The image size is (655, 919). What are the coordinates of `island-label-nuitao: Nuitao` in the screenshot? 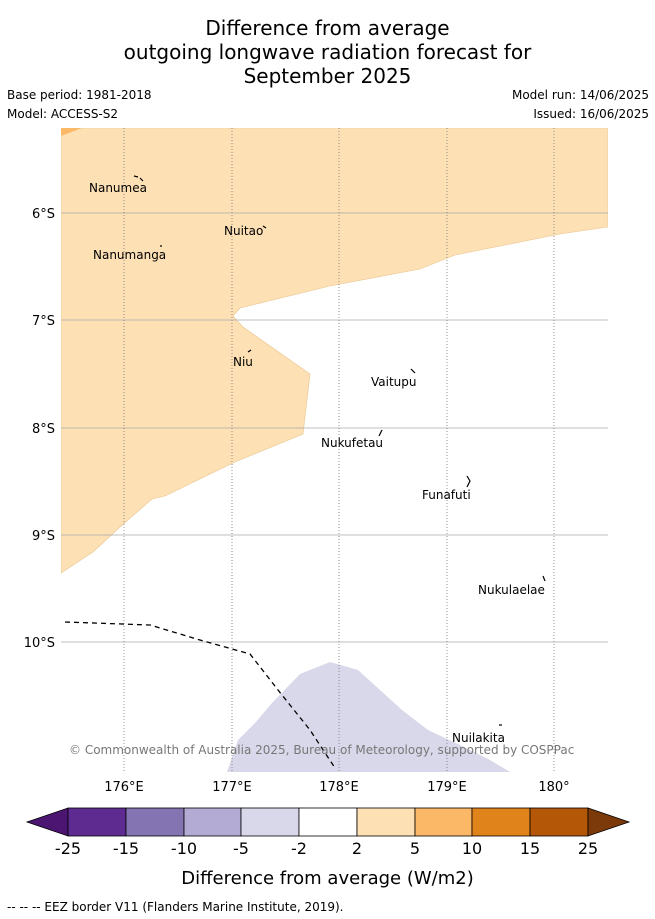 It's located at (243, 231).